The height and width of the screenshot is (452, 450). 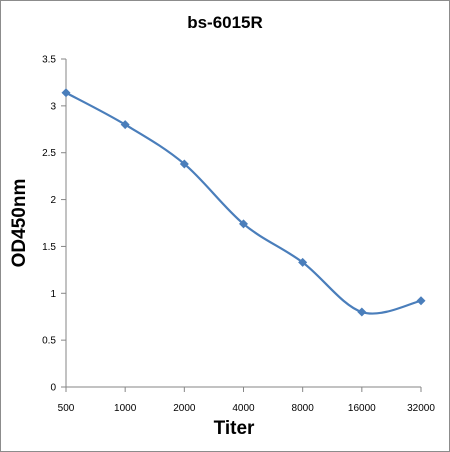 I want to click on y-tick-label: 1.5, so click(x=49, y=247).